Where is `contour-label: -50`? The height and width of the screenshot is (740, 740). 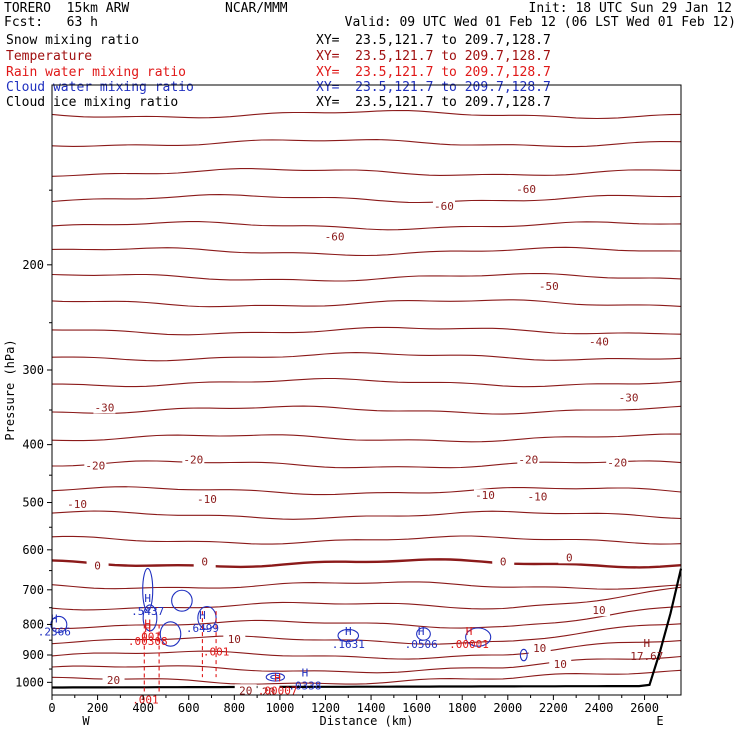
contour-label: -50 is located at coordinates (549, 286).